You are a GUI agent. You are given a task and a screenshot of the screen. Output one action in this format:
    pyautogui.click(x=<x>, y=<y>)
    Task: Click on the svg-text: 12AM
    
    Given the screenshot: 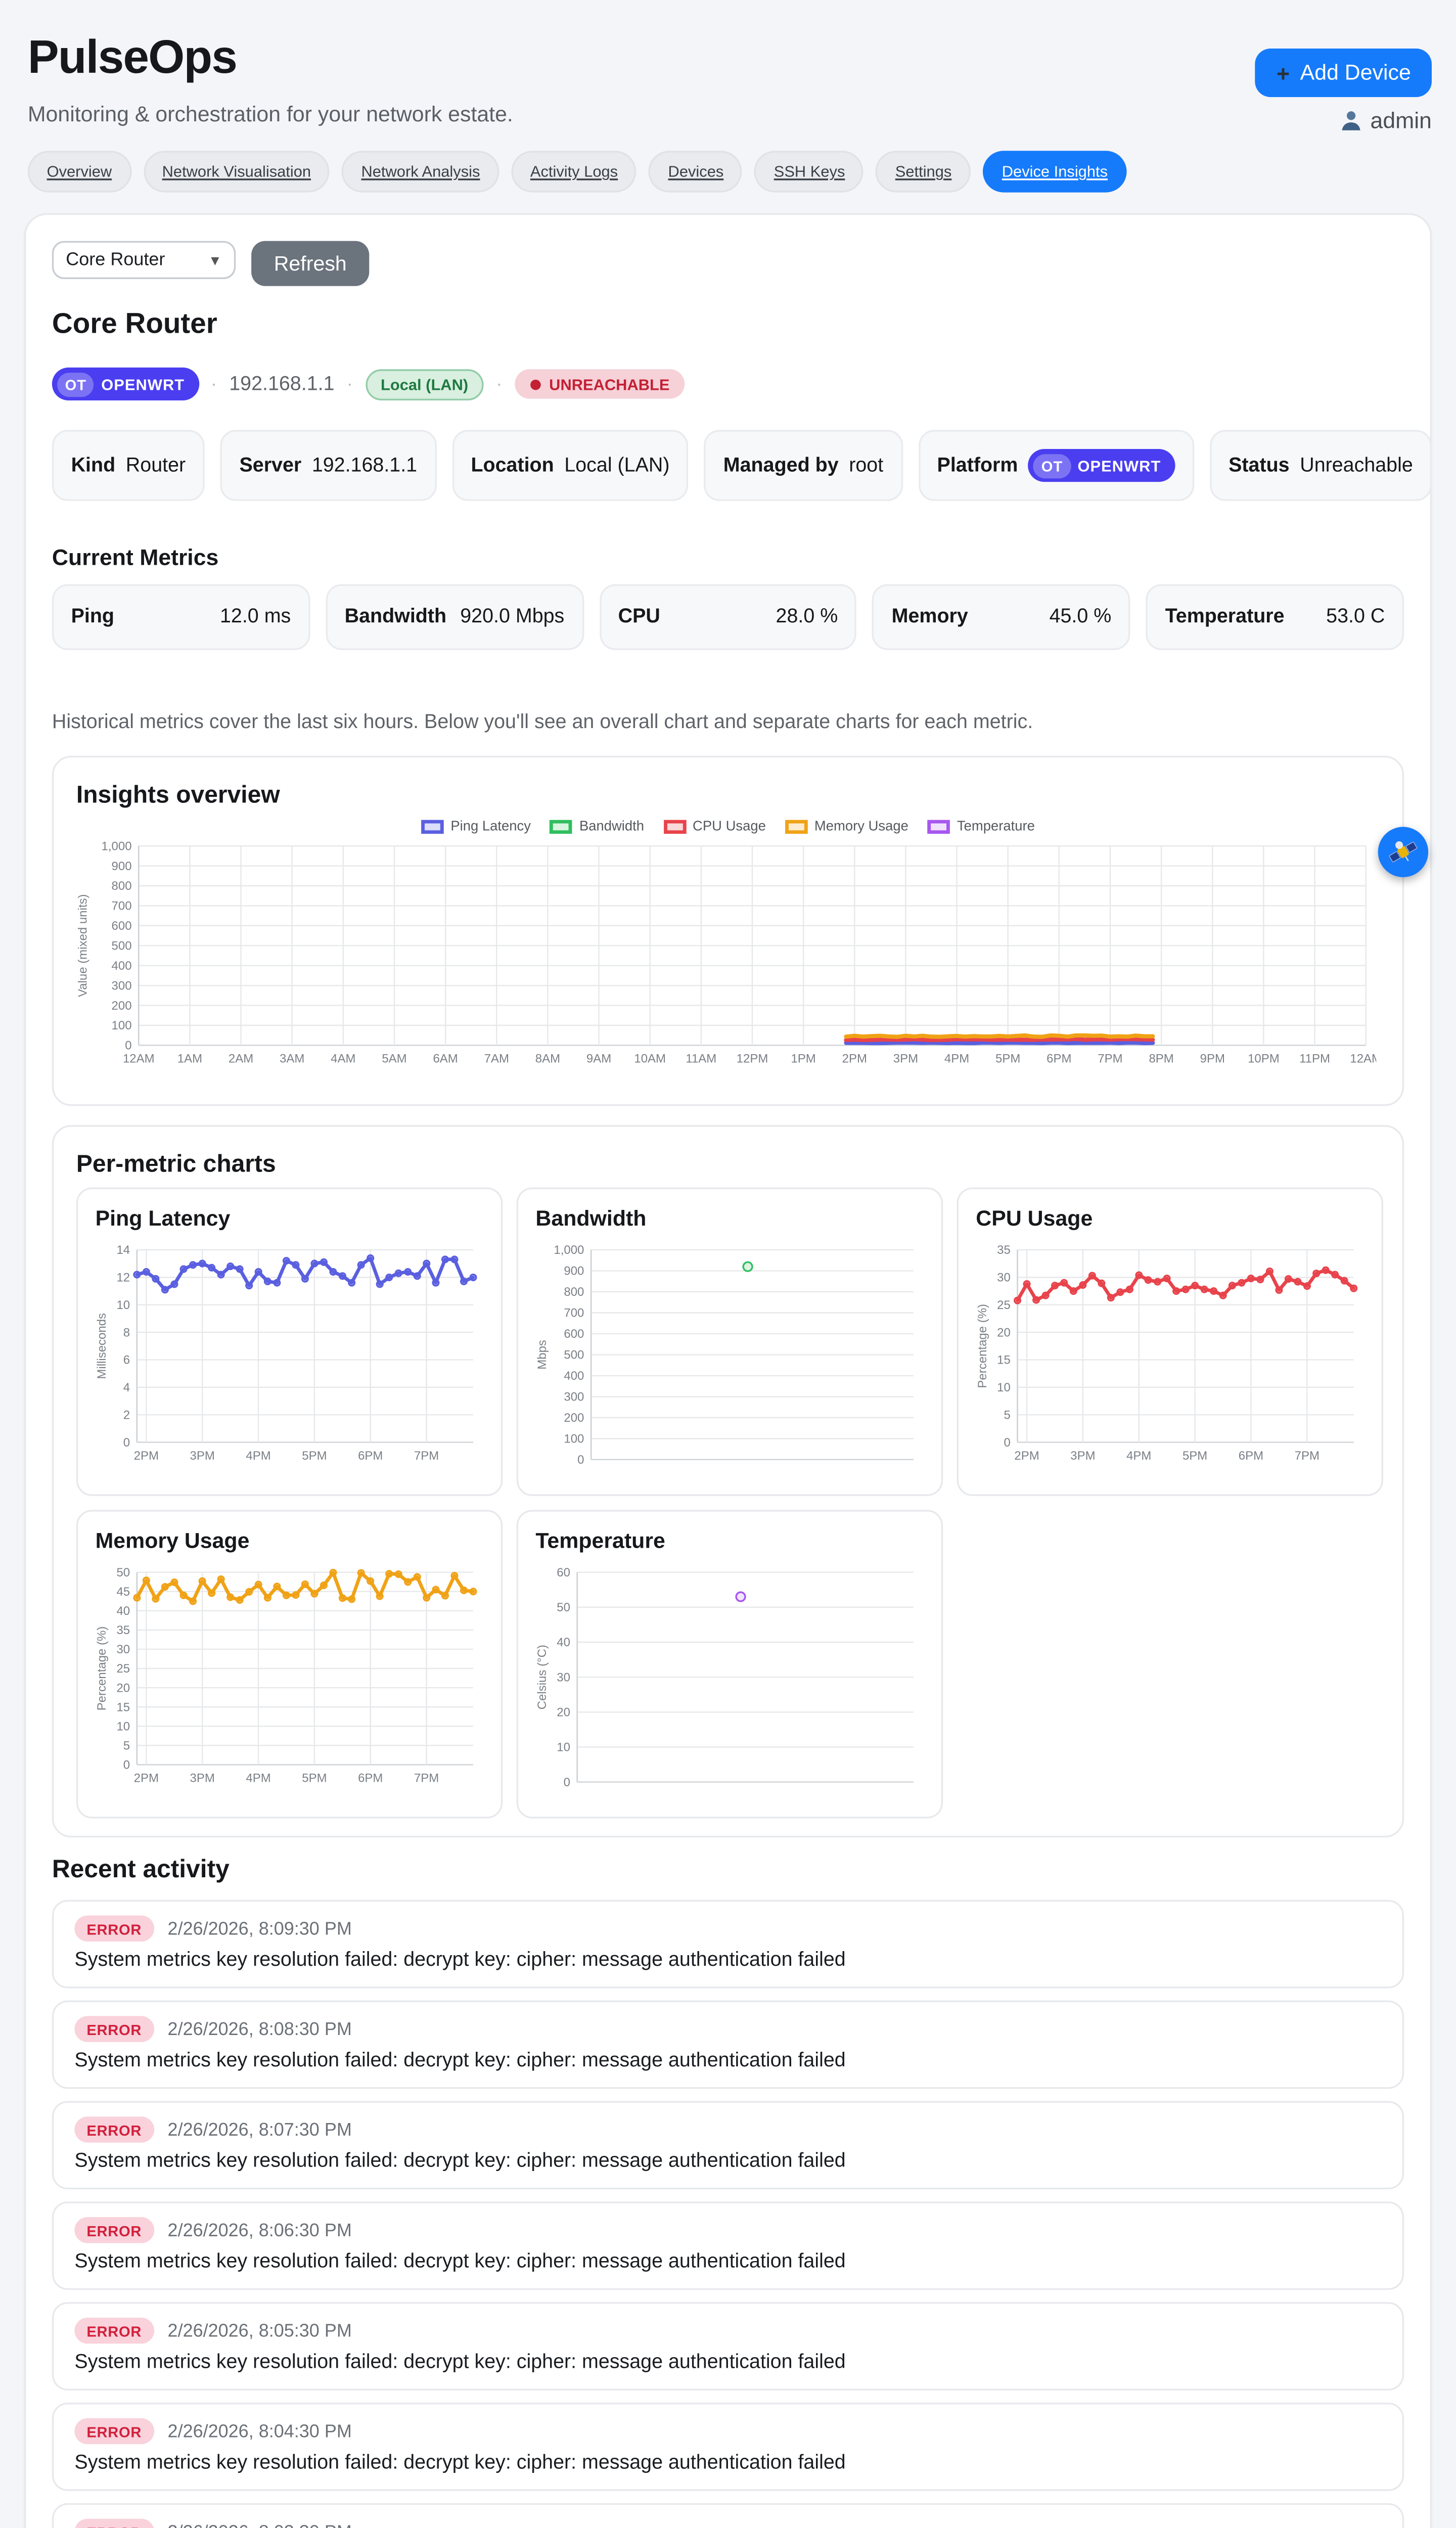 What is the action you would take?
    pyautogui.click(x=1363, y=1059)
    